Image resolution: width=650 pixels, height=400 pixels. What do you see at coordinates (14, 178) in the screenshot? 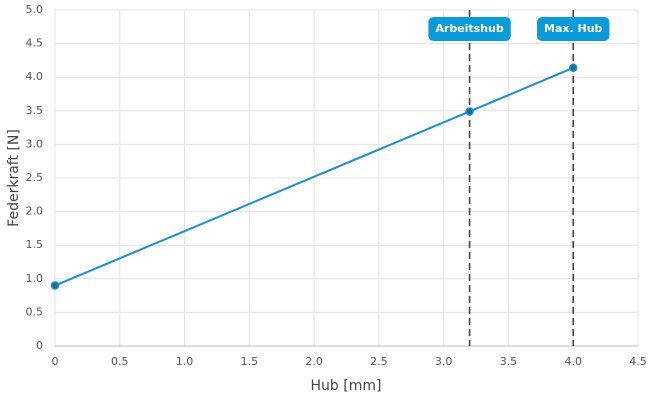
I see `y-axis-title: Federkraft [N]` at bounding box center [14, 178].